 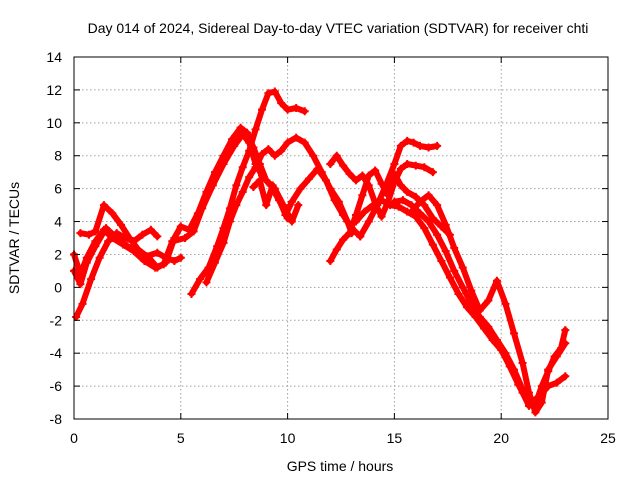 I want to click on x-tick-label: 25, so click(x=608, y=438).